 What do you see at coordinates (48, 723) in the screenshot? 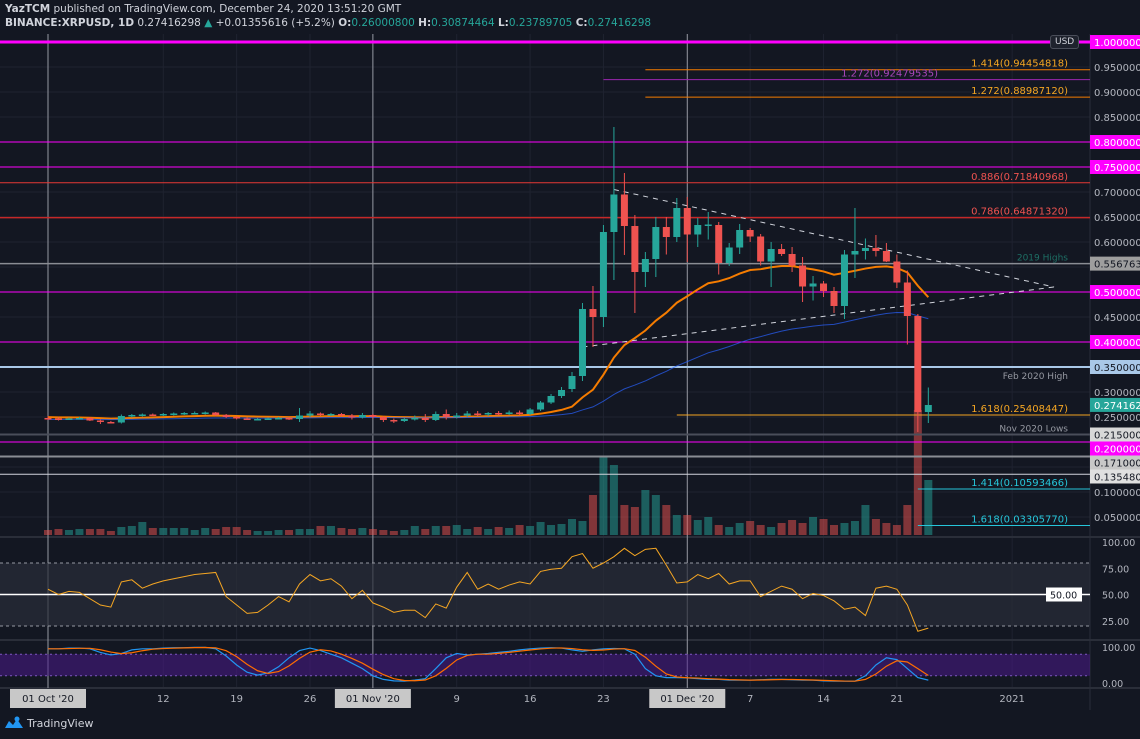
I see `footer-brand: TradingView` at bounding box center [48, 723].